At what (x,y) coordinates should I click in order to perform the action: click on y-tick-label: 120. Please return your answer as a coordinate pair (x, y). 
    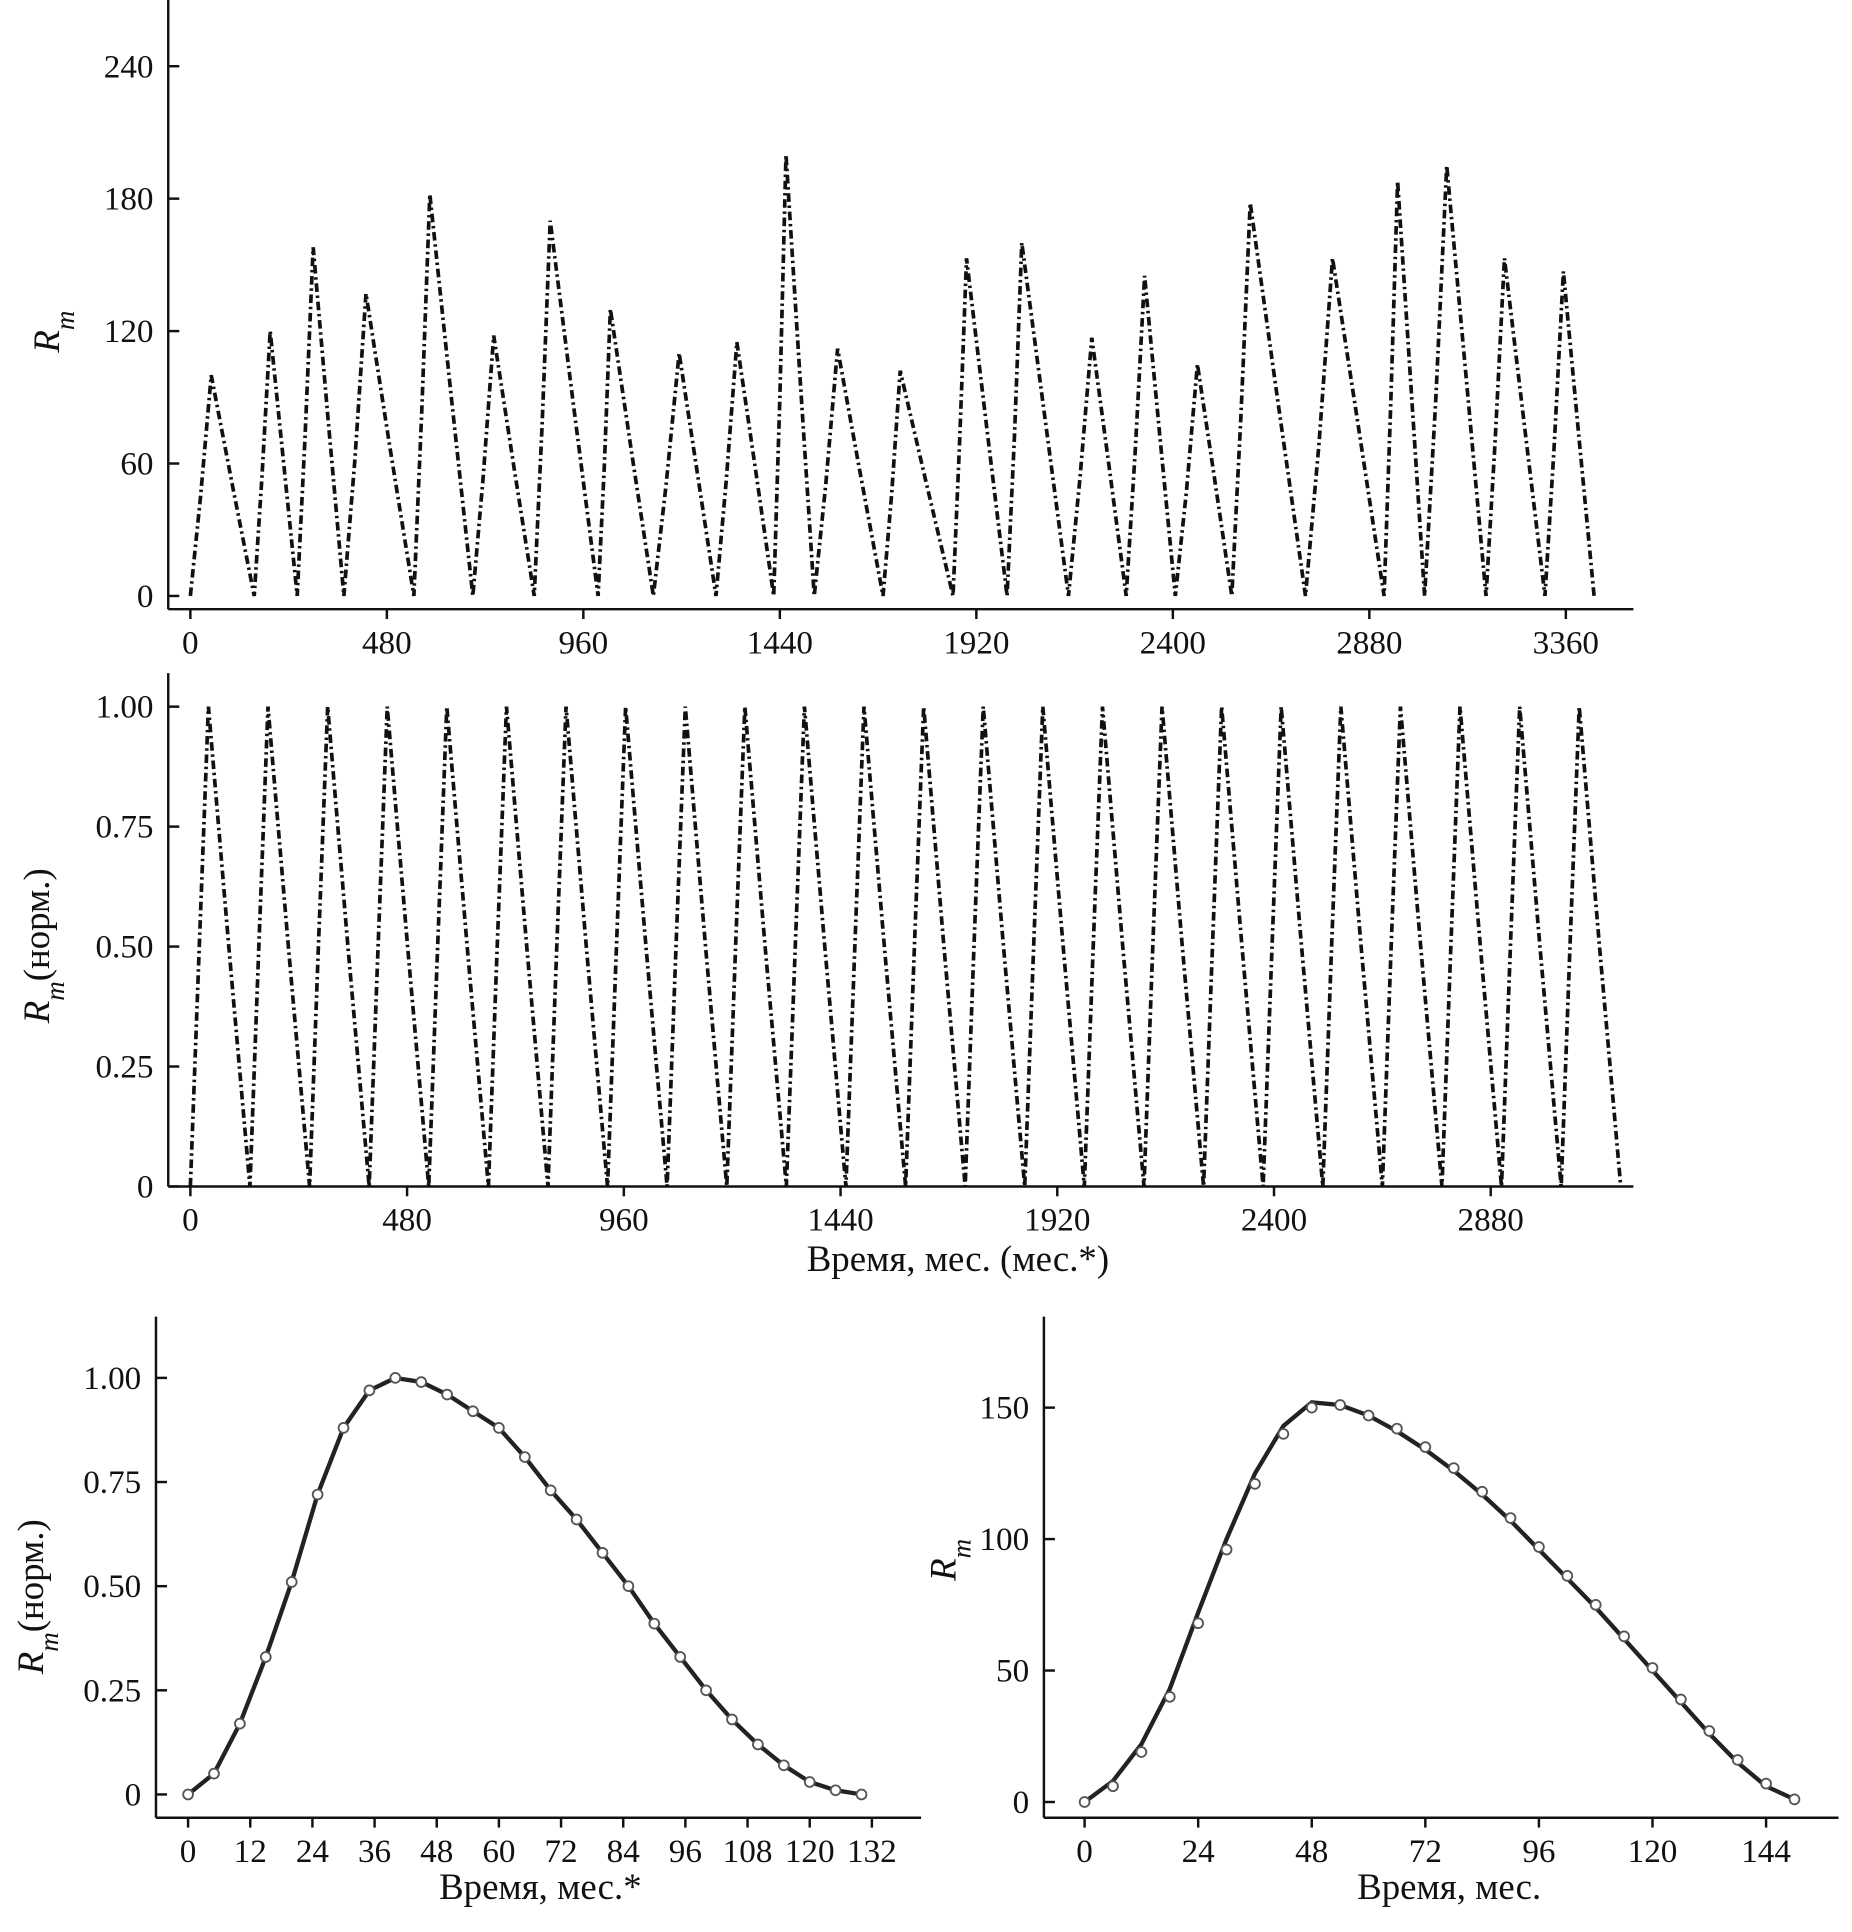
    Looking at the image, I should click on (129, 331).